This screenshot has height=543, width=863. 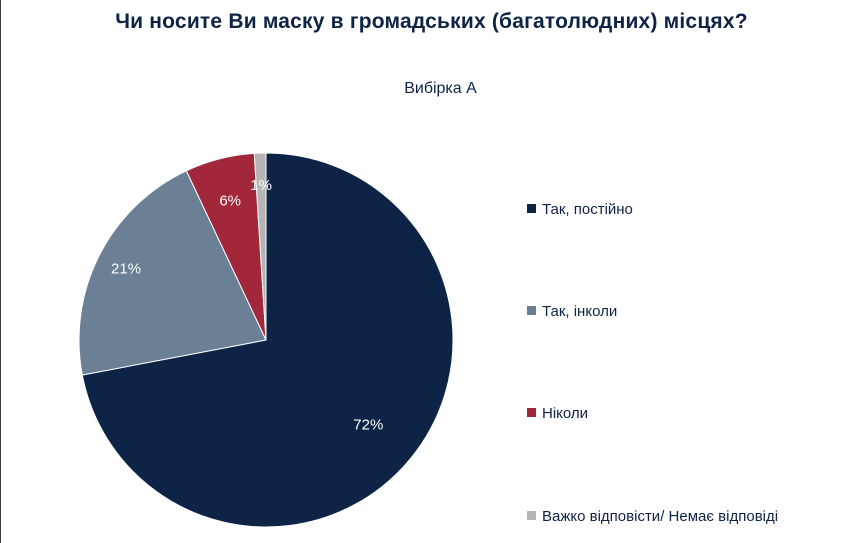 What do you see at coordinates (660, 516) in the screenshot?
I see `legend-label-4: Важко відповісти/ Немає відповіді` at bounding box center [660, 516].